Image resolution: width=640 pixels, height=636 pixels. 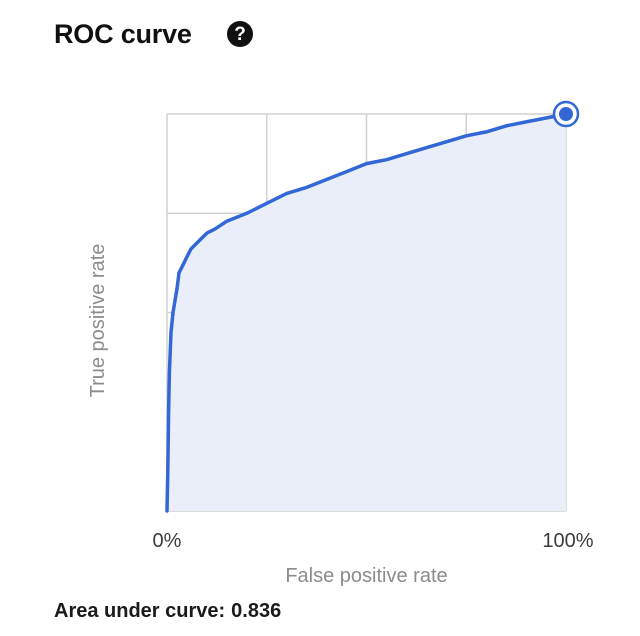 I want to click on chart-title: ROC curve, so click(x=123, y=33).